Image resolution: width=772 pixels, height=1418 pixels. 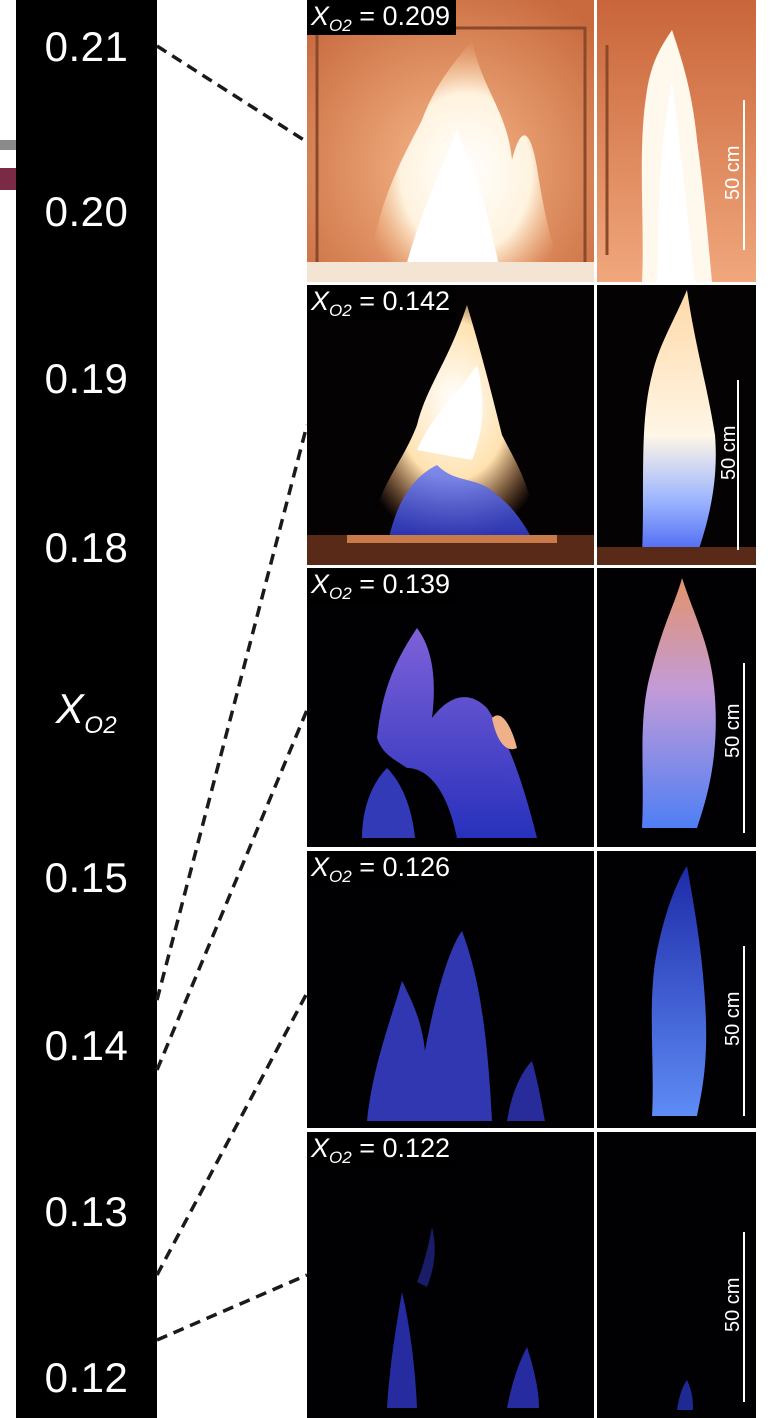 I want to click on front-flame-mixed, so click(x=450, y=425).